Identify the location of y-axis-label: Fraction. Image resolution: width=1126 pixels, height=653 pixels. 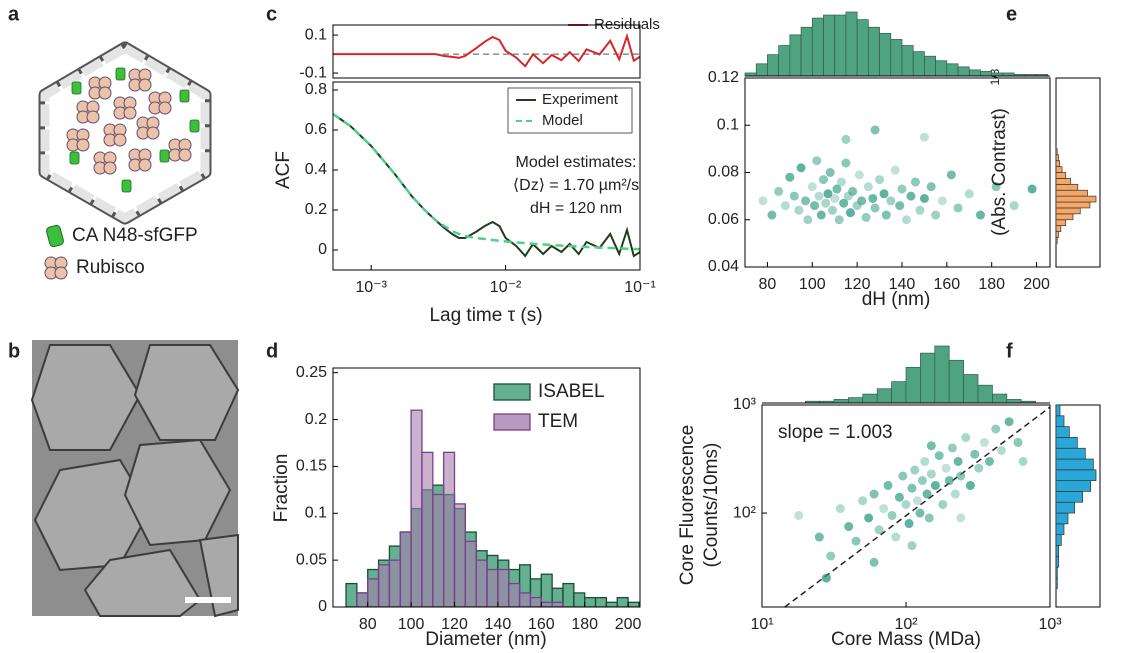
(281, 488).